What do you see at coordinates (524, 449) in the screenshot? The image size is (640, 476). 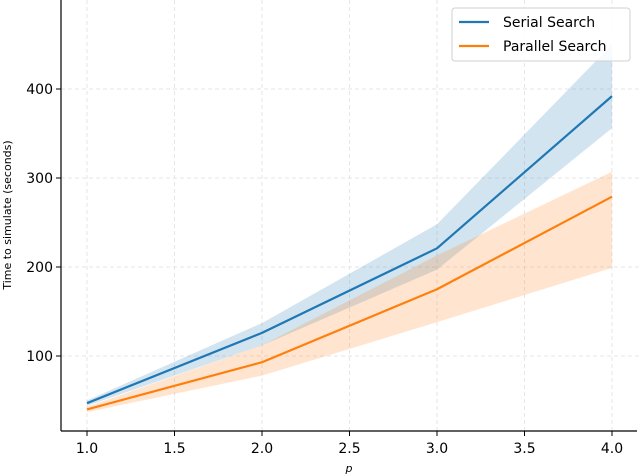 I see `x-tick-label: 3.5` at bounding box center [524, 449].